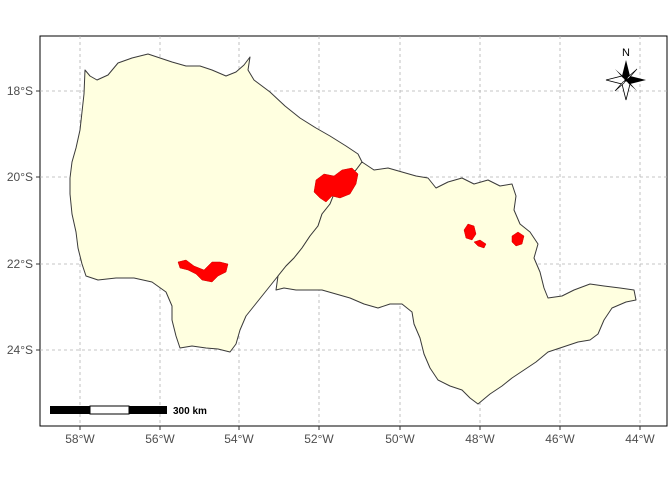 The height and width of the screenshot is (480, 672). Describe the element at coordinates (640, 439) in the screenshot. I see `x-tick-label-7: 44°W` at that location.